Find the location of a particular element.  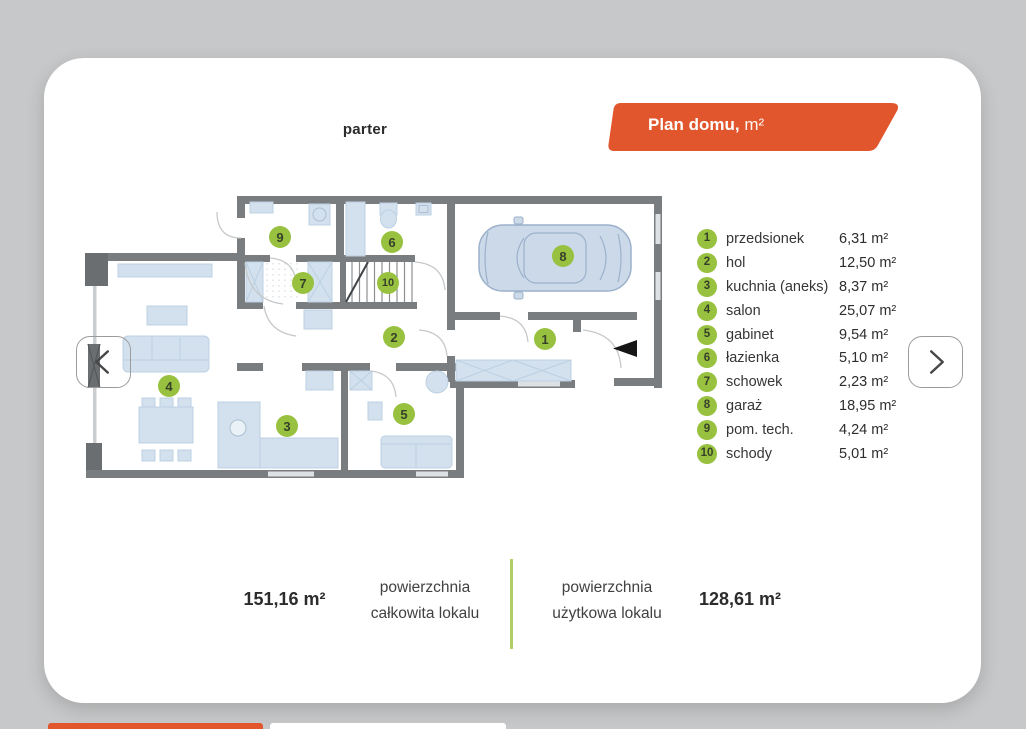

room-number-badge: 9 is located at coordinates (707, 430).